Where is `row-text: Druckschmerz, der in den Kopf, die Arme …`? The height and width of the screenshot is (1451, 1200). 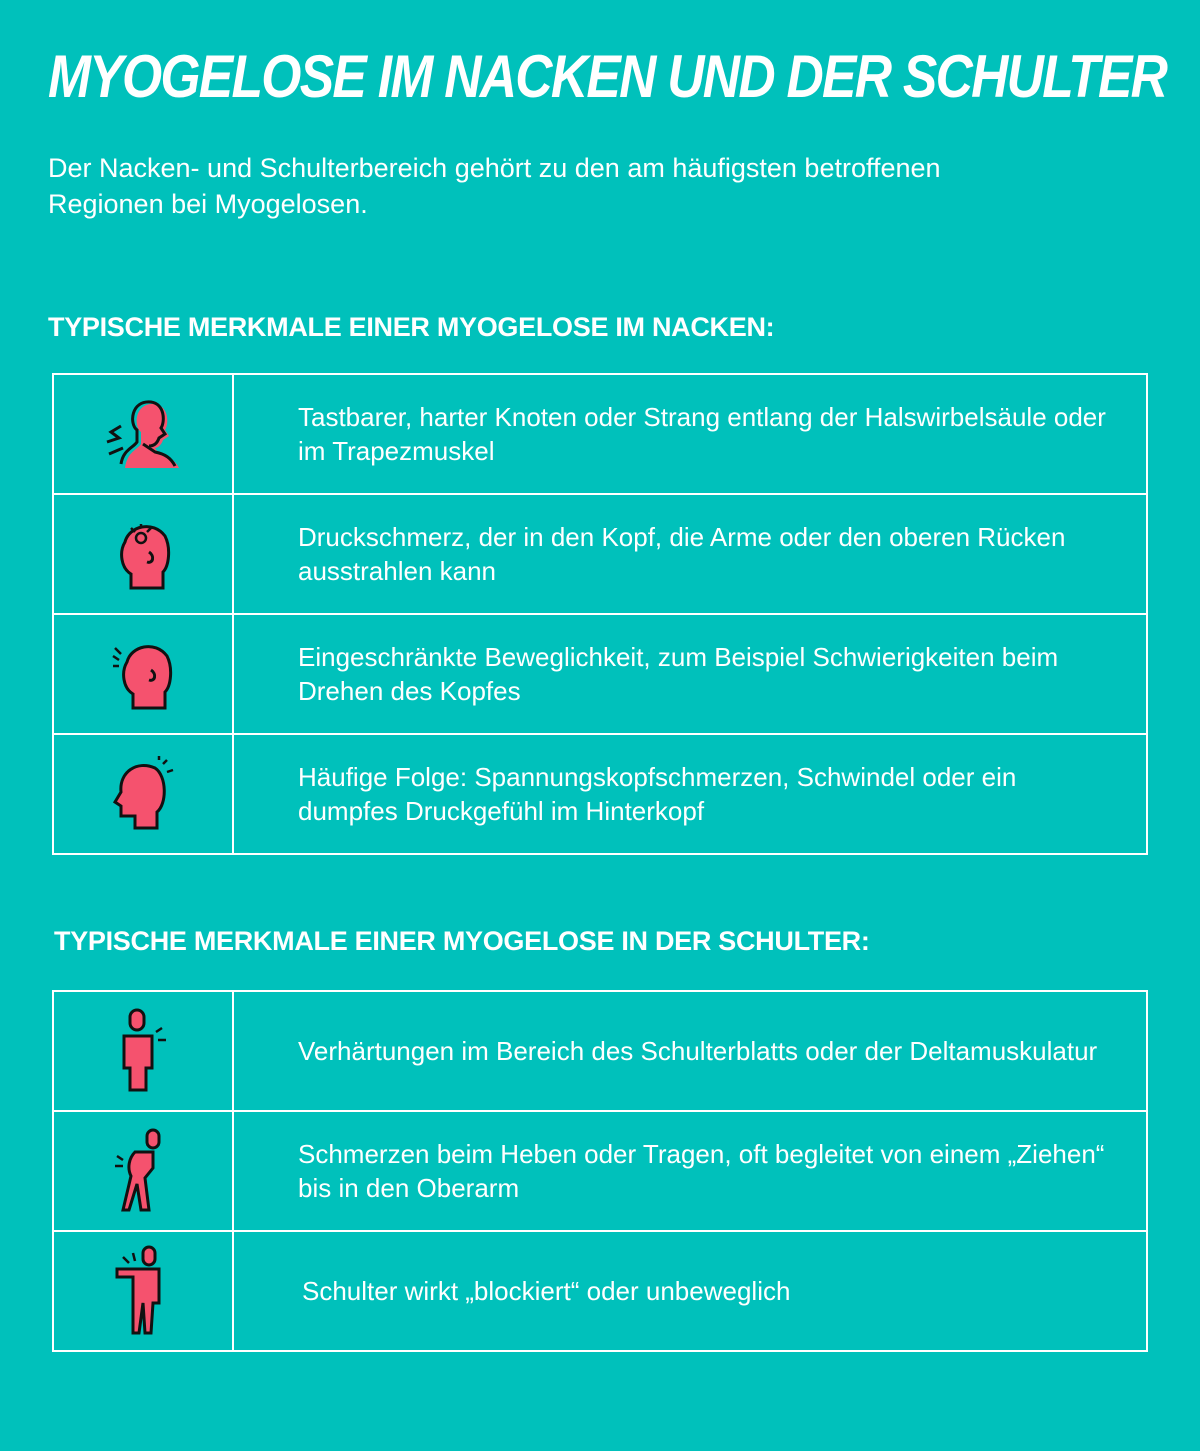 row-text: Druckschmerz, der in den Kopf, die Arme … is located at coordinates (690, 554).